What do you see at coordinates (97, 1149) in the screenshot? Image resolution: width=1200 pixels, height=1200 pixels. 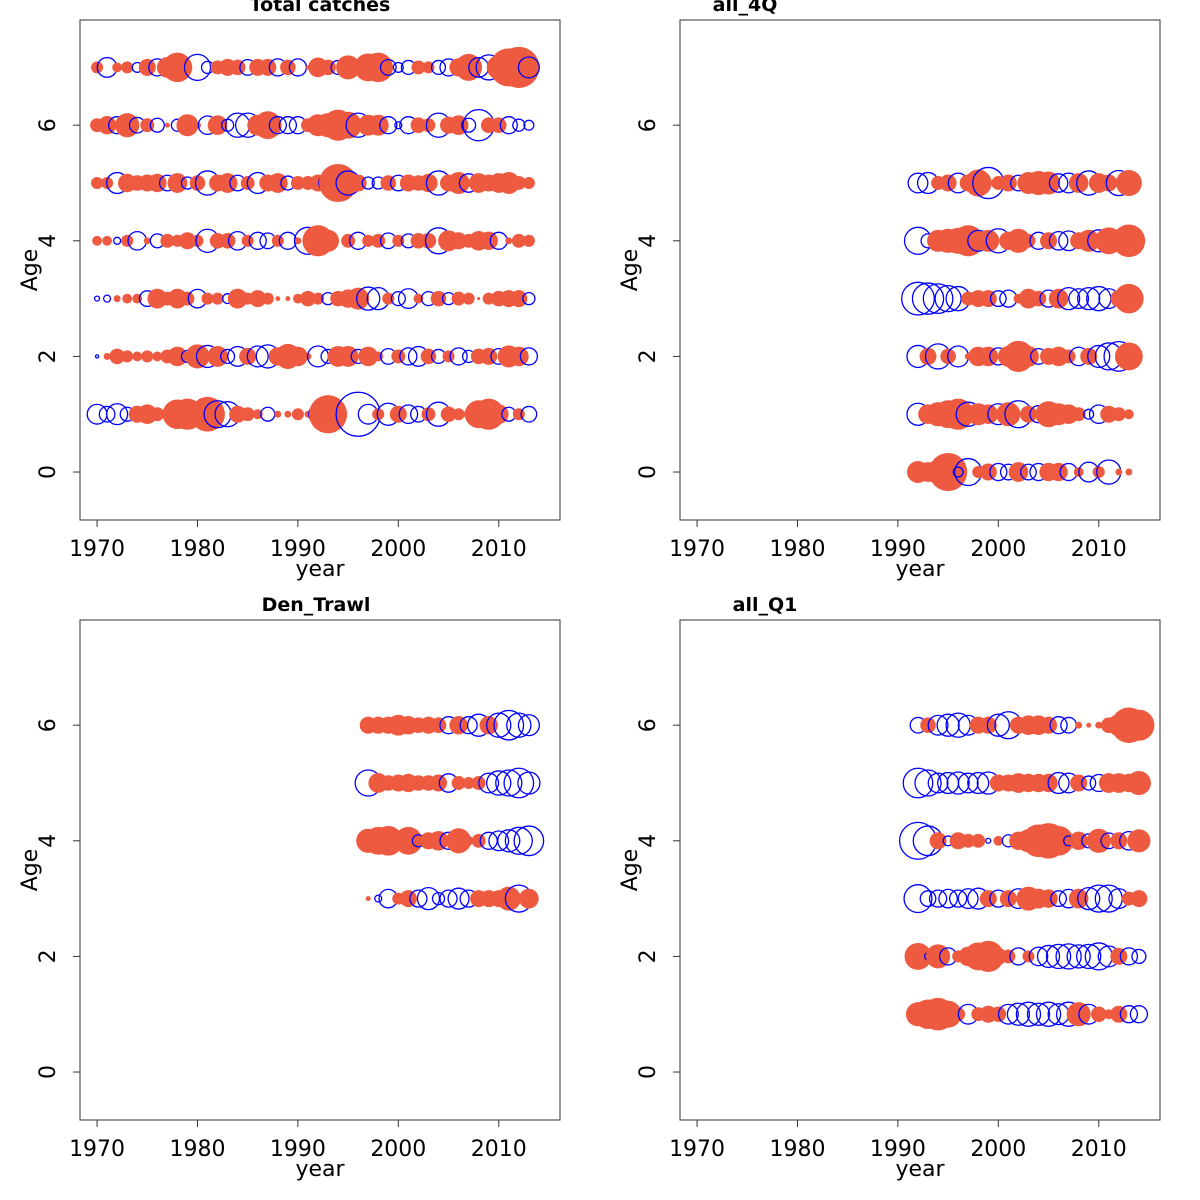 I see `x-tick-label: 1970` at bounding box center [97, 1149].